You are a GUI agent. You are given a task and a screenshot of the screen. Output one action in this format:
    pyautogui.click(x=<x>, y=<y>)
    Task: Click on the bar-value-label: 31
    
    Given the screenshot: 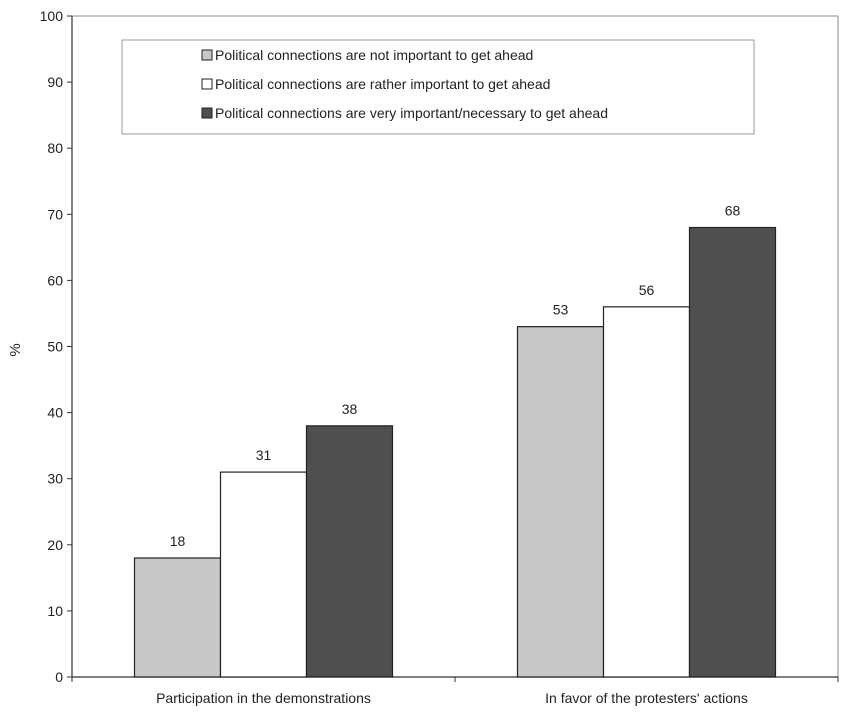 What is the action you would take?
    pyautogui.click(x=264, y=455)
    